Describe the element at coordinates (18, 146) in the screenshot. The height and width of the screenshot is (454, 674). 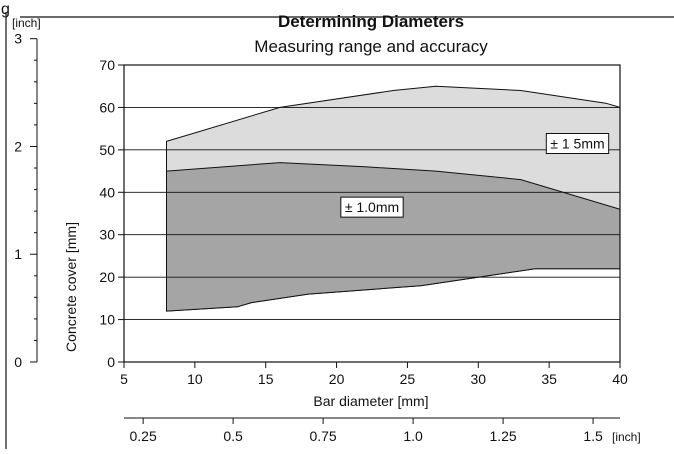
I see `secondary-y-tick-label: 2` at that location.